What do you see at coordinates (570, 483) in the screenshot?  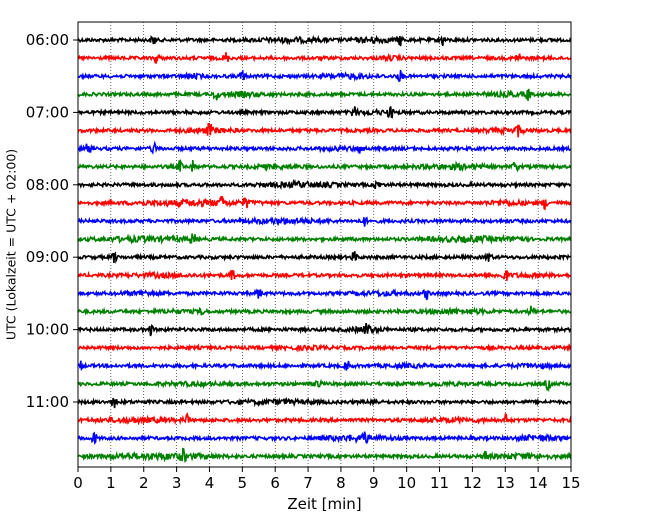 I see `x-tick-label: 15` at bounding box center [570, 483].